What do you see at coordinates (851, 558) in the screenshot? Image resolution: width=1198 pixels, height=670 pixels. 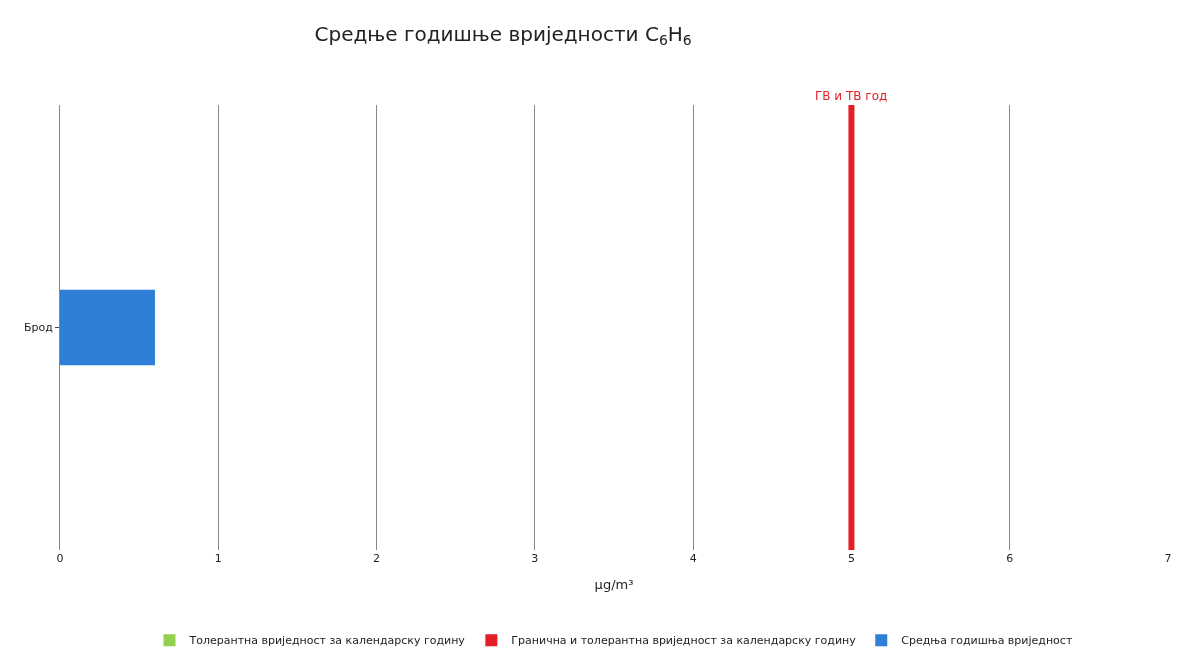 I see `x-tick-label: 5` at bounding box center [851, 558].